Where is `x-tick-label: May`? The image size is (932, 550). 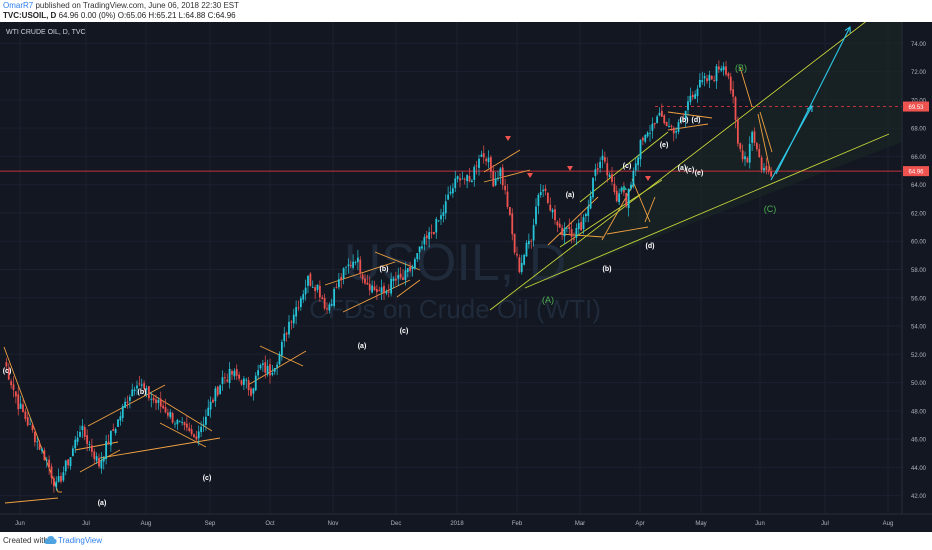
x-tick-label: May is located at coordinates (700, 524).